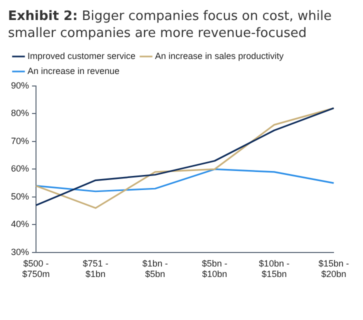 The width and height of the screenshot is (363, 320). What do you see at coordinates (82, 55) in the screenshot?
I see `legend-label: Improved customer service` at bounding box center [82, 55].